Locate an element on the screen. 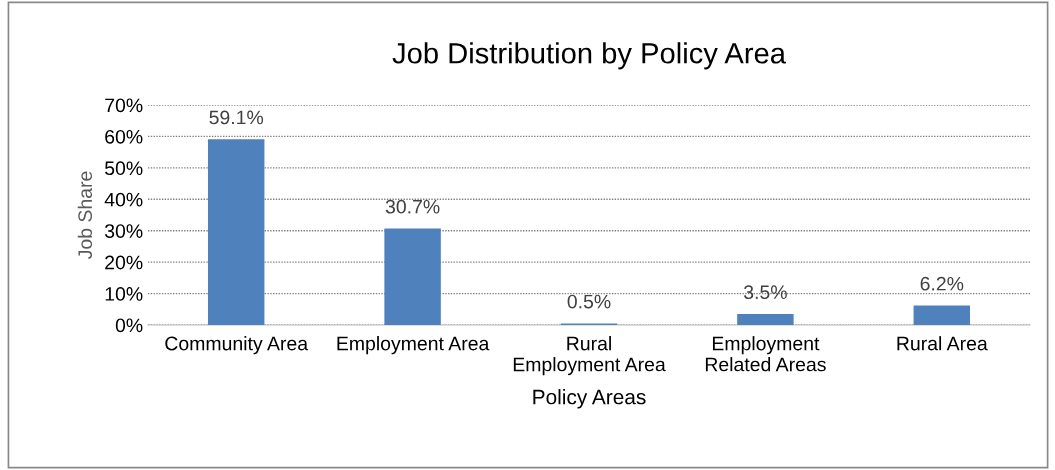 This screenshot has height=470, width=1055. y-tick-label: 0% is located at coordinates (129, 325).